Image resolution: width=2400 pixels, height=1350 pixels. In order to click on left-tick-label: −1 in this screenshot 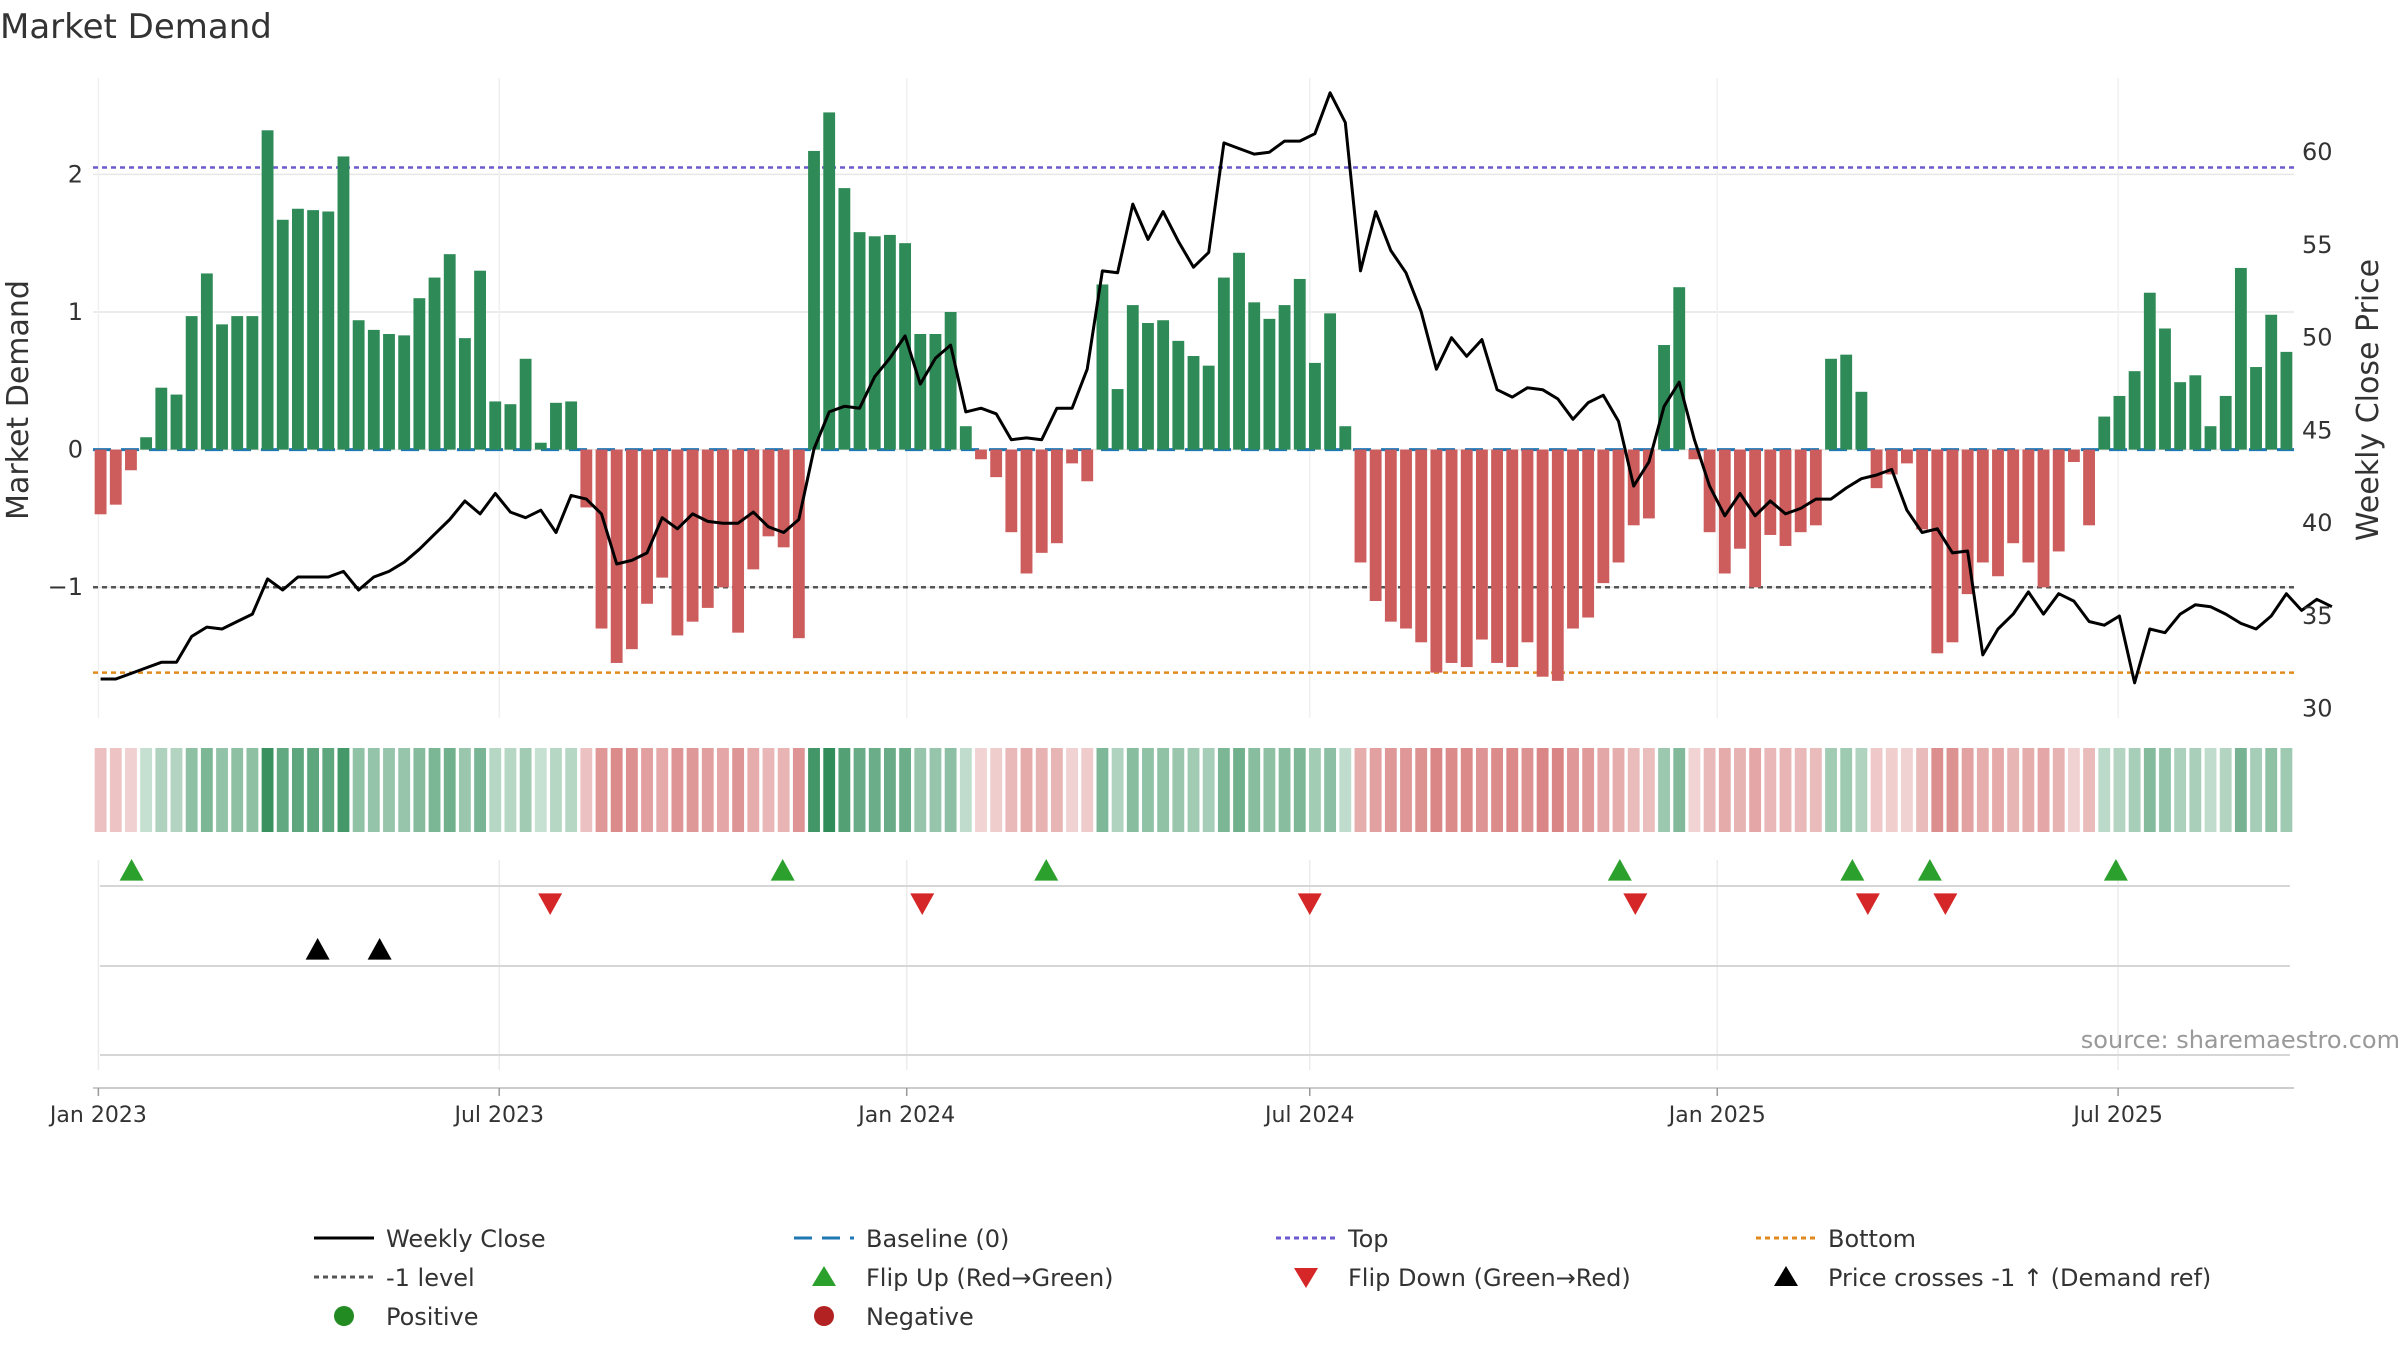, I will do `click(65, 587)`.